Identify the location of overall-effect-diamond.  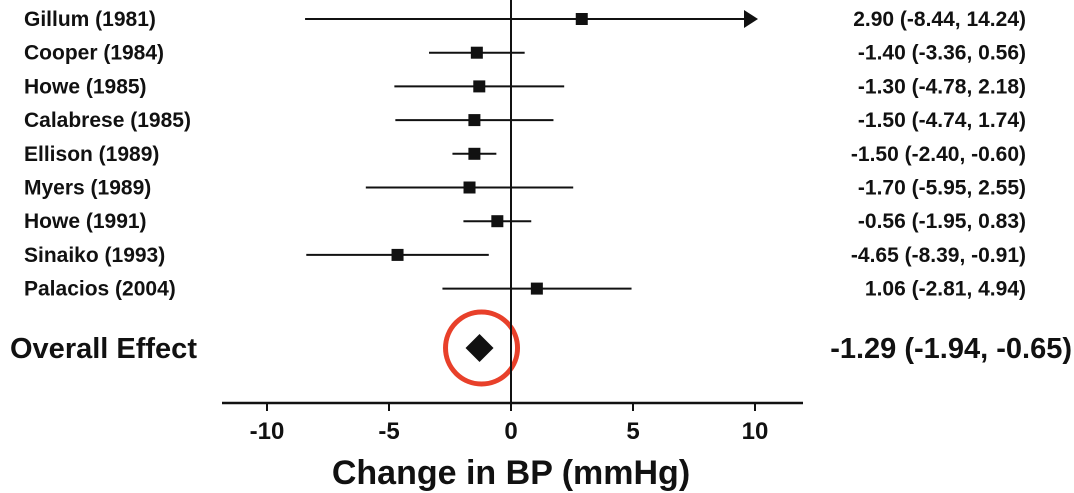
(479, 348).